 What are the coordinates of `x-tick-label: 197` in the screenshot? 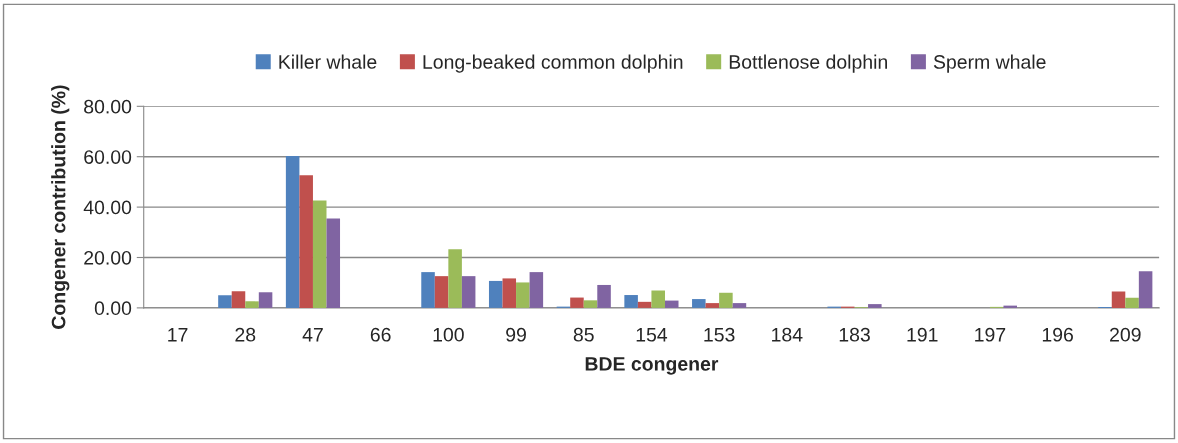 It's located at (990, 334).